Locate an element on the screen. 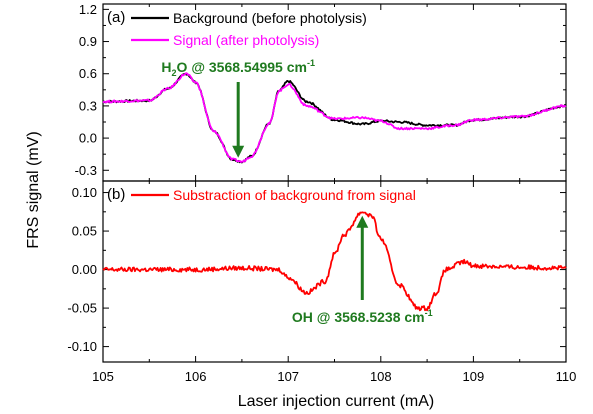 The width and height of the screenshot is (593, 414). x-tick-label: 110 is located at coordinates (566, 376).